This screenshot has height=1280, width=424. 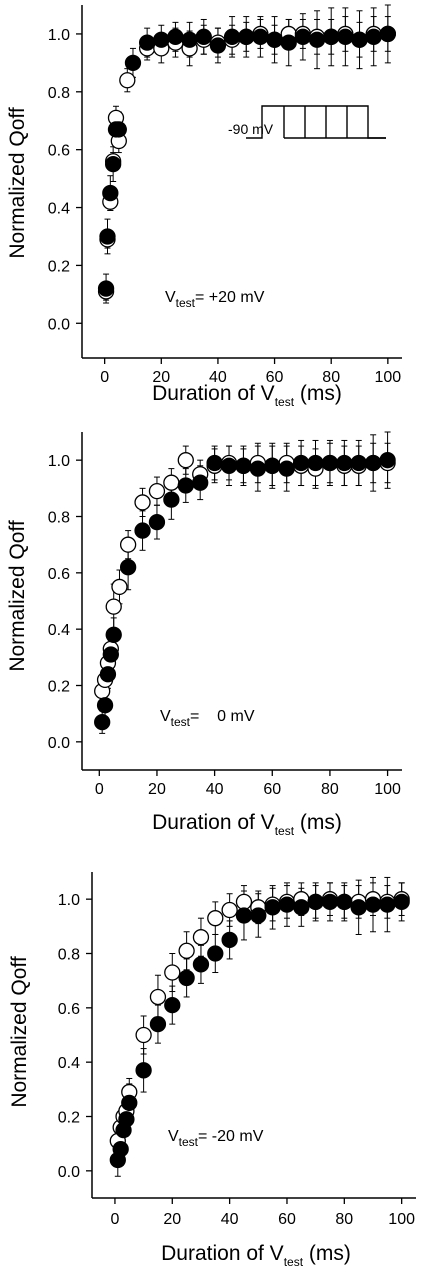 What do you see at coordinates (251, 129) in the screenshot?
I see `holding-potential-label: -90 mV` at bounding box center [251, 129].